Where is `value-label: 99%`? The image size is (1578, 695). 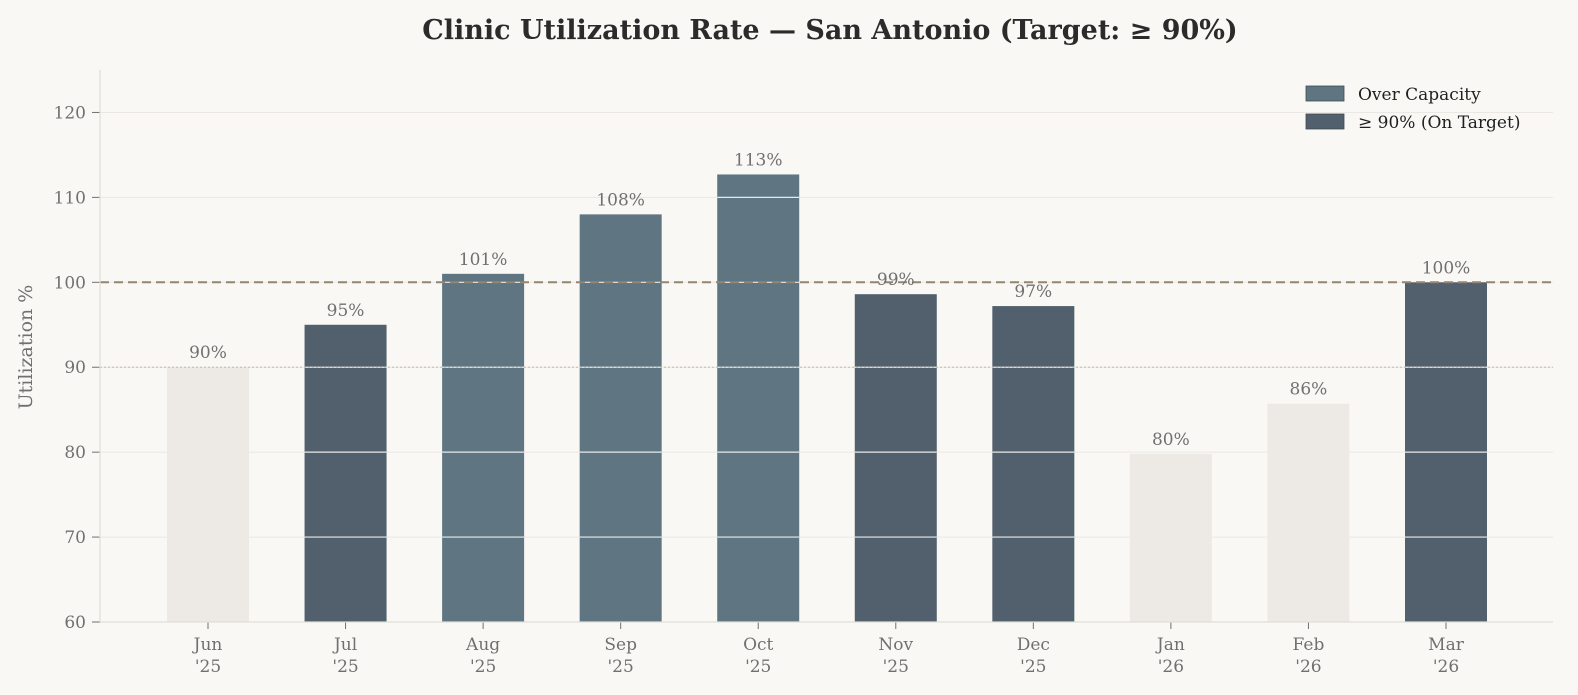
value-label: 99% is located at coordinates (896, 280).